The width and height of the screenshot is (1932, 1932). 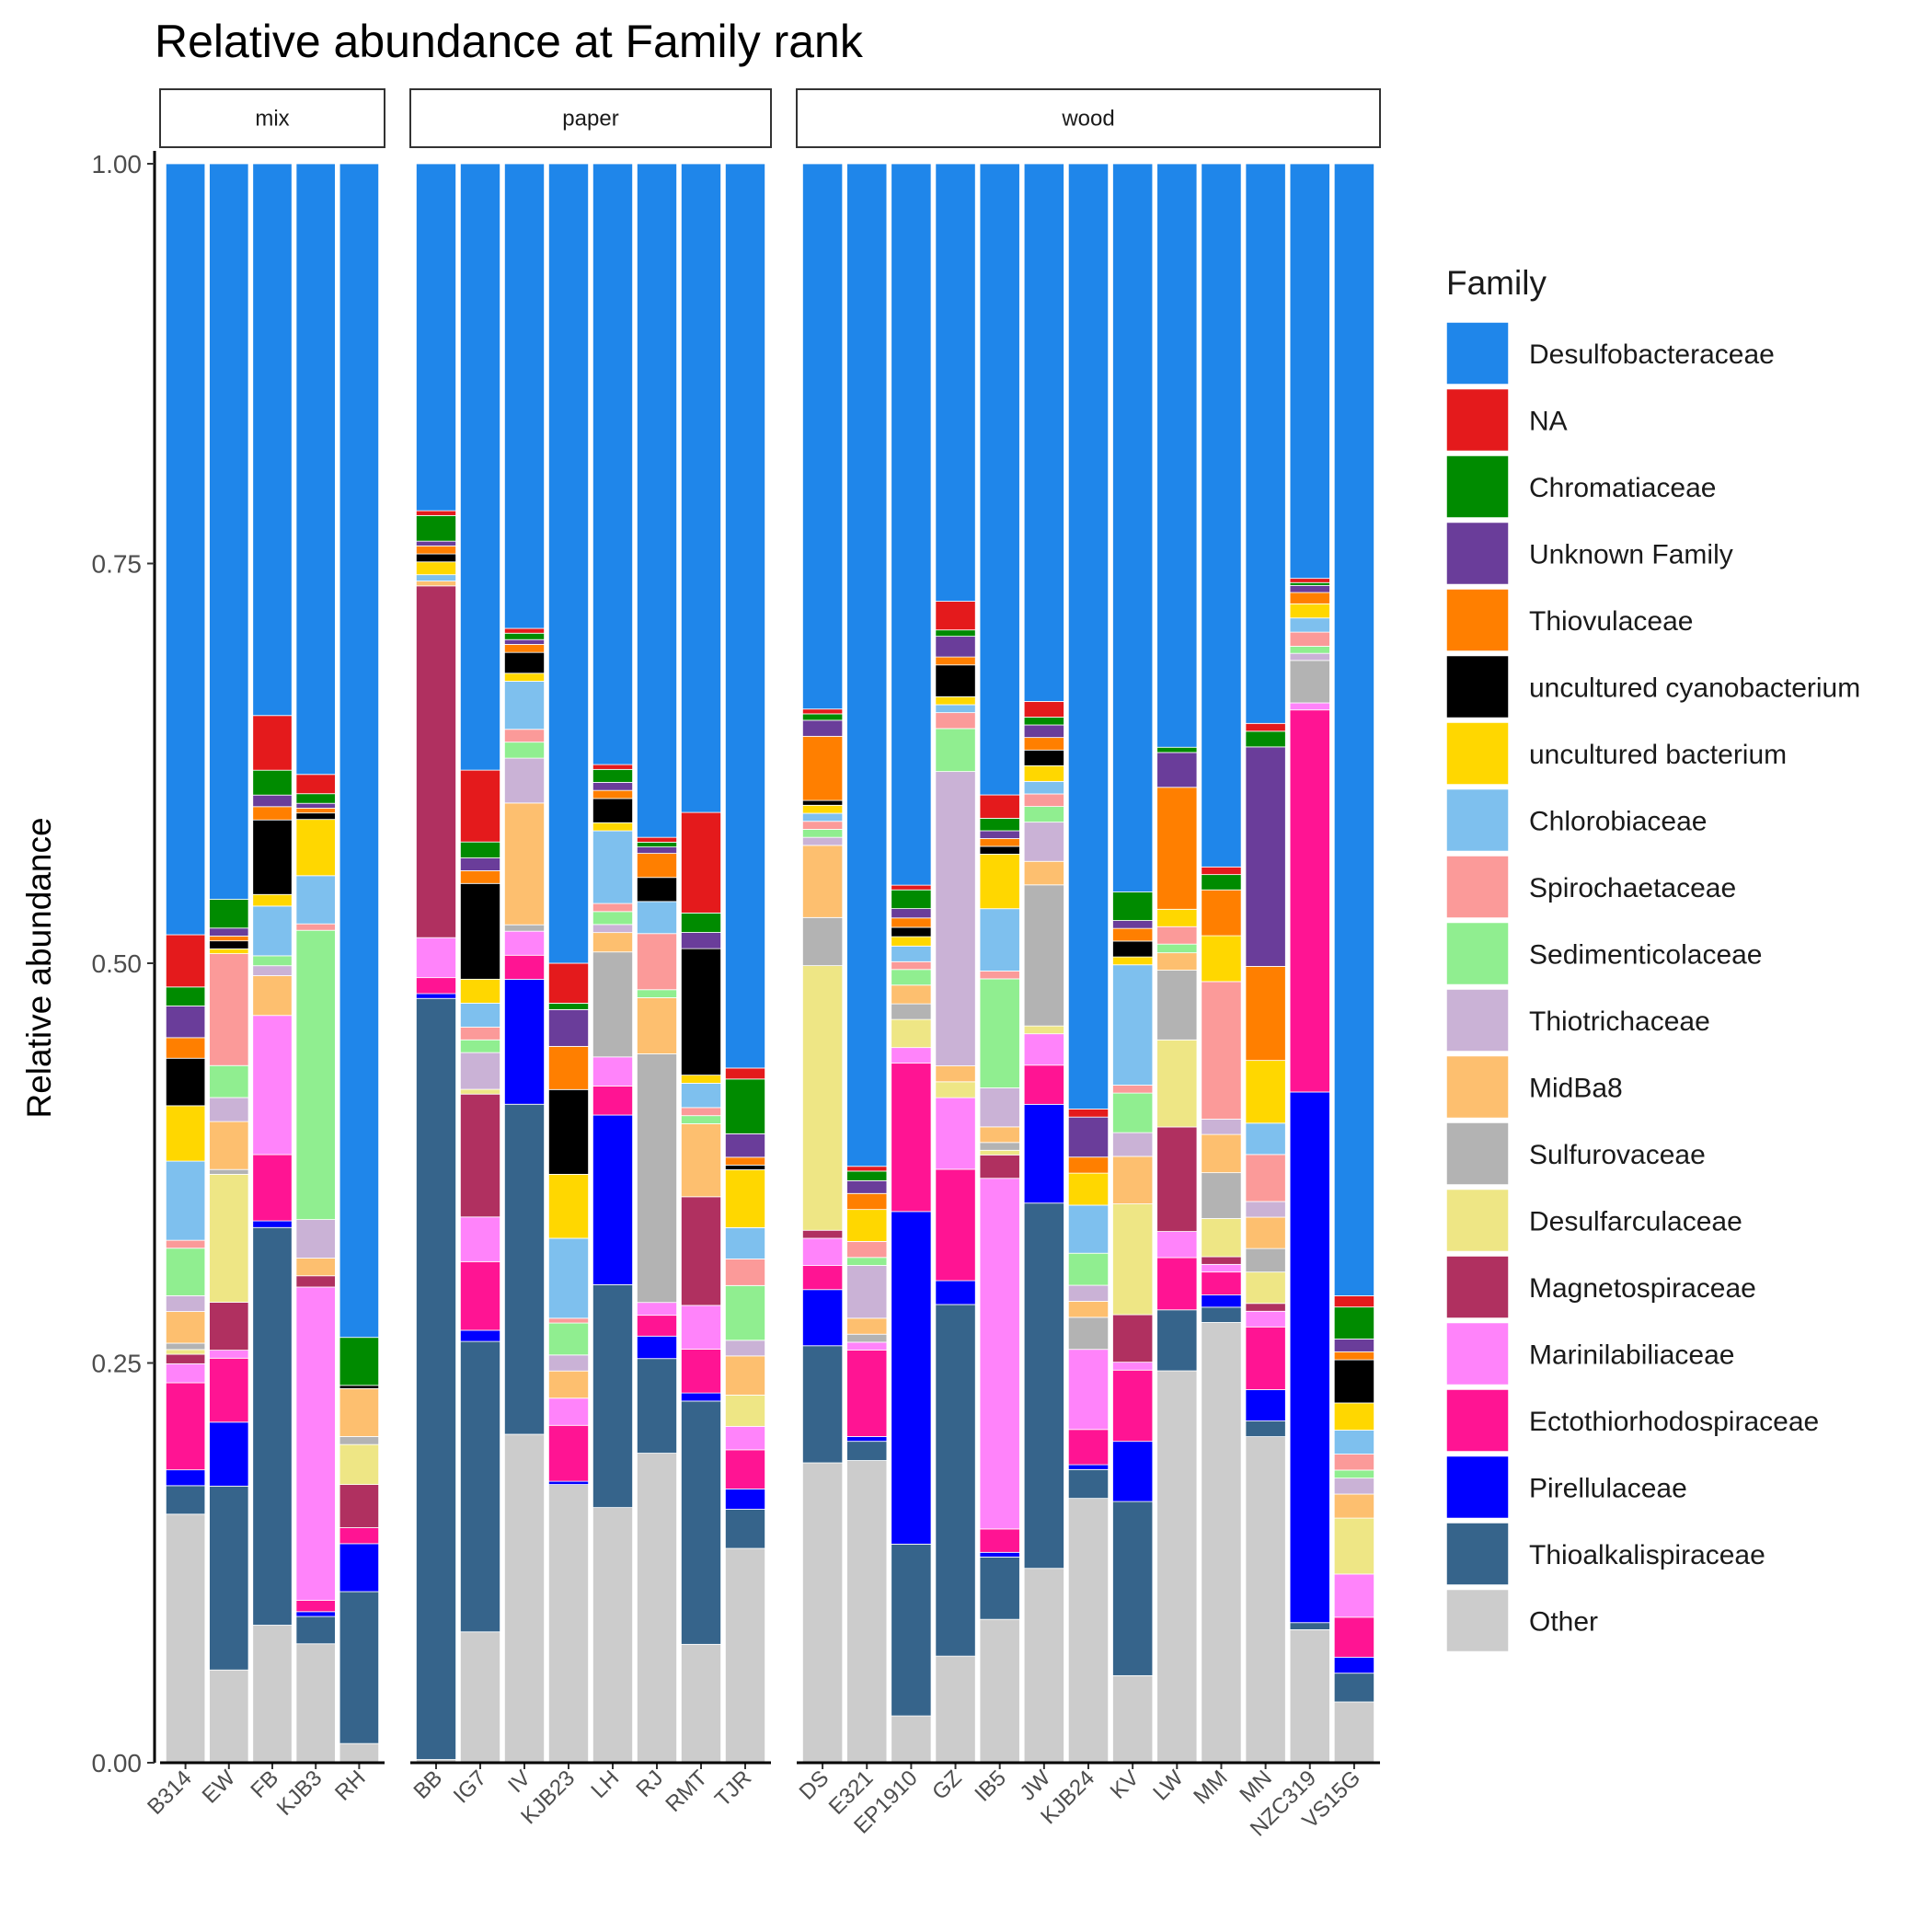 What do you see at coordinates (1577, 1020) in the screenshot?
I see `legend-item: Thiotrichaceae` at bounding box center [1577, 1020].